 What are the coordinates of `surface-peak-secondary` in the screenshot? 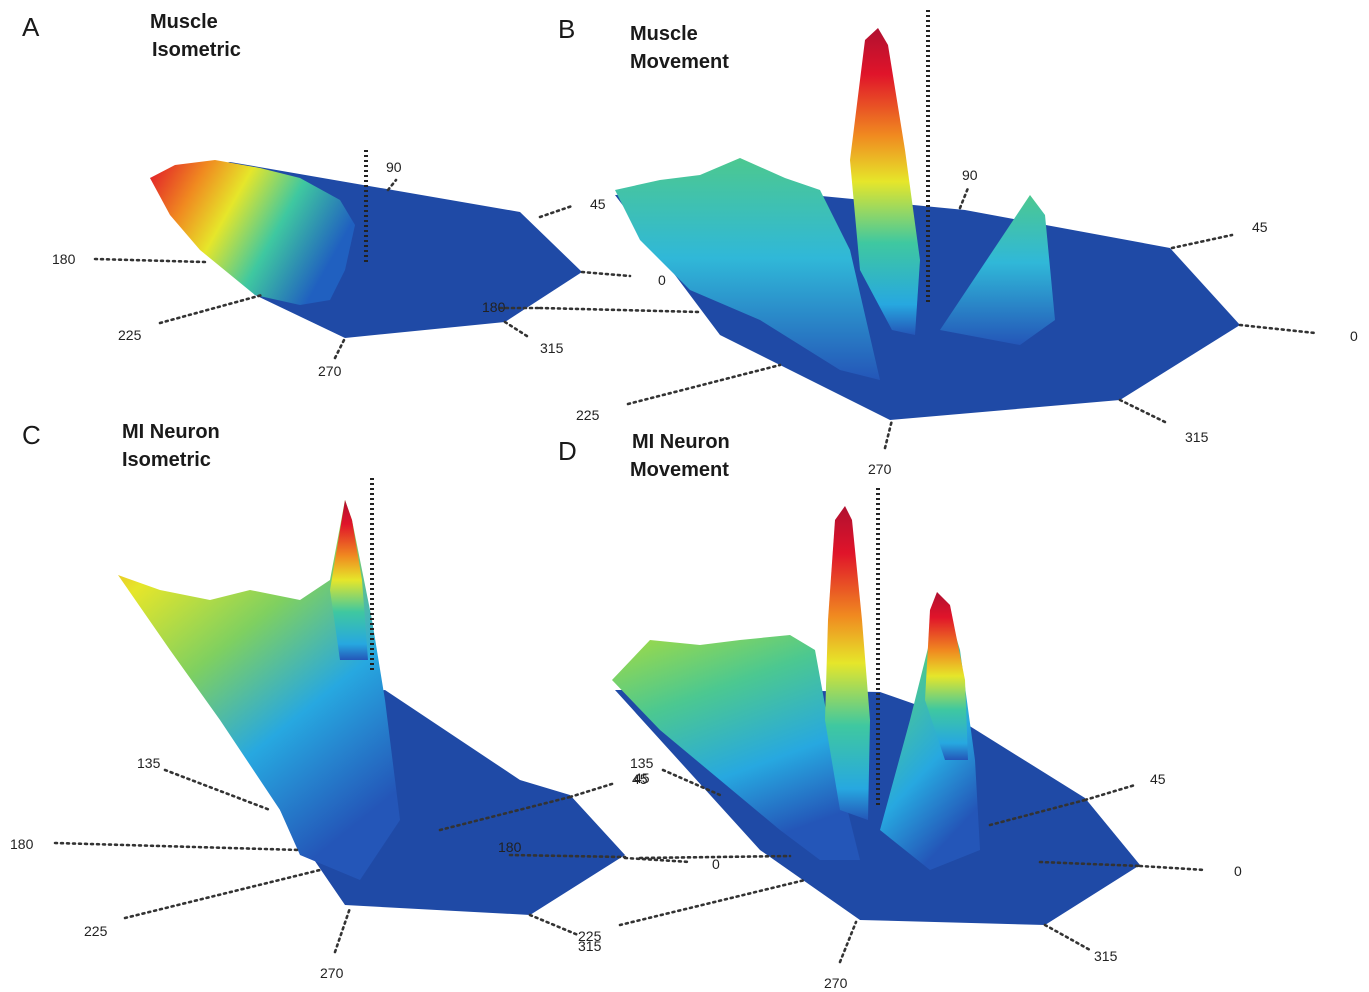 It's located at (946, 676).